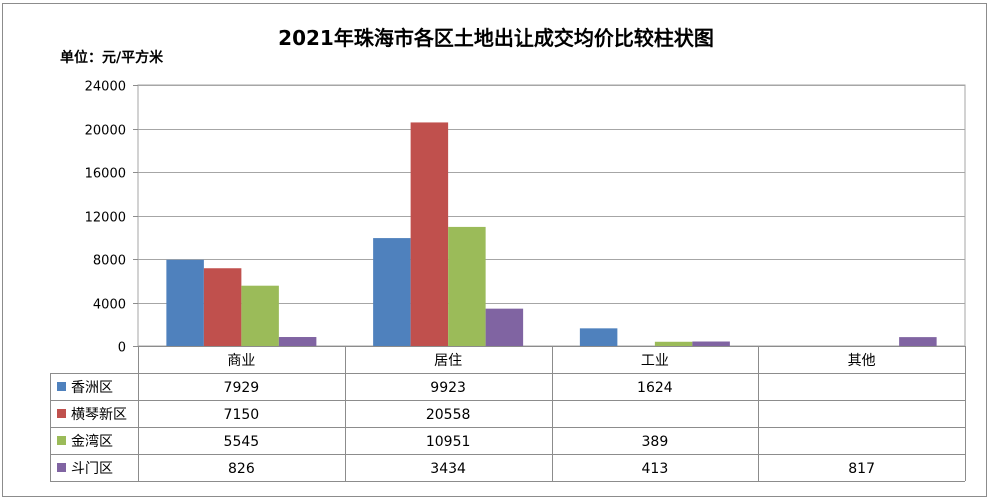 This screenshot has height=503, width=992. What do you see at coordinates (109, 261) in the screenshot?
I see `y-tick-label: 8000` at bounding box center [109, 261].